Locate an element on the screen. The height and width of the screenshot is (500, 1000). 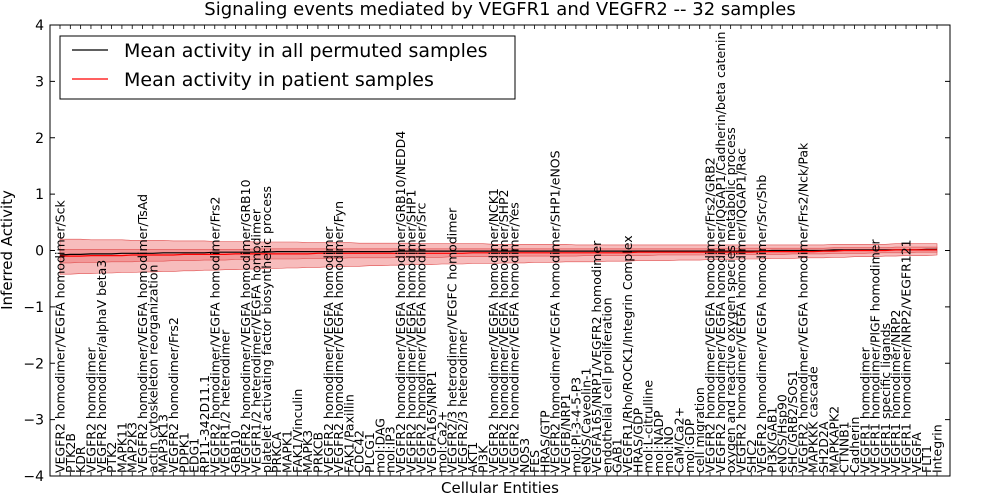
y-tick-label: 4 is located at coordinates (39, 26).